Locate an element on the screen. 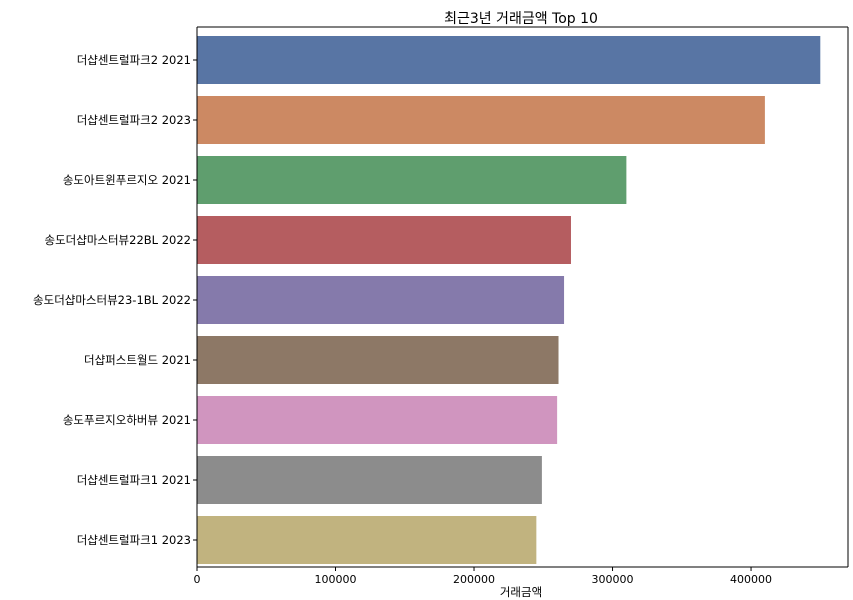 The width and height of the screenshot is (853, 600). x-axis-label: 거래금액 is located at coordinates (521, 592).